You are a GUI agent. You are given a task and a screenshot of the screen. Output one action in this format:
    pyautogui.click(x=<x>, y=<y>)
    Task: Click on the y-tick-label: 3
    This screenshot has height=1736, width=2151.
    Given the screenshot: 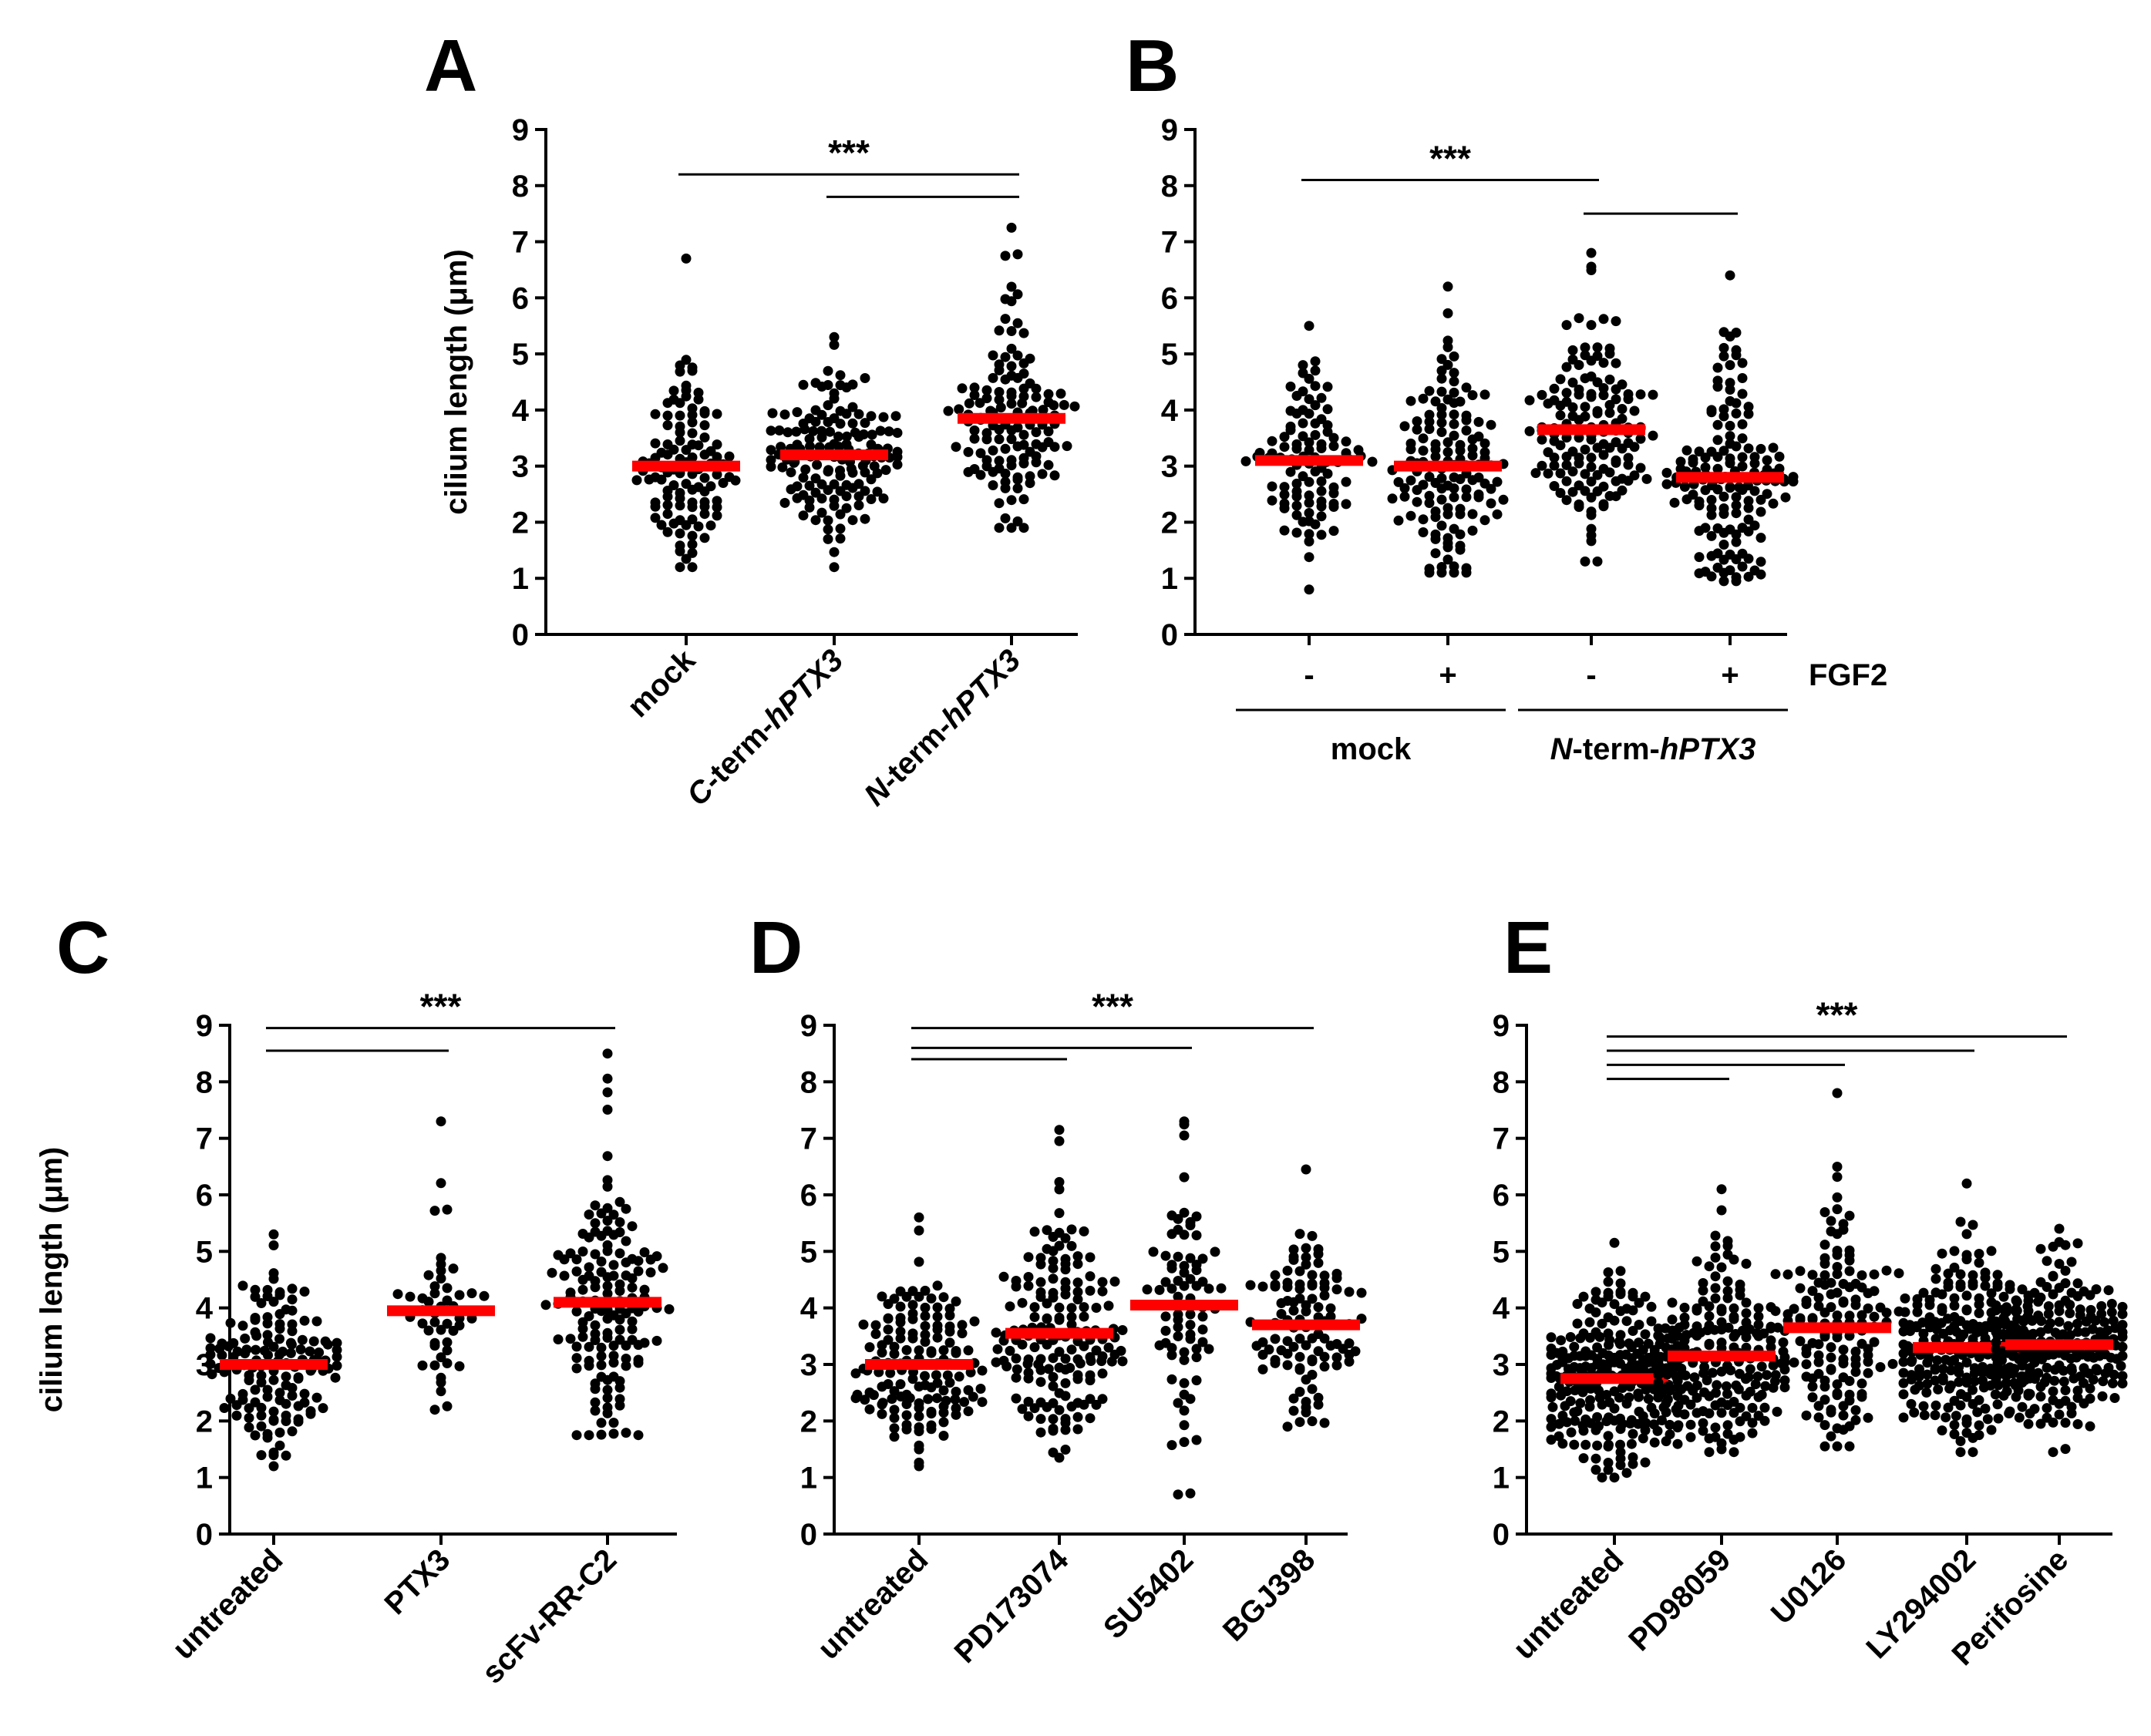 What is the action you would take?
    pyautogui.click(x=1501, y=1365)
    